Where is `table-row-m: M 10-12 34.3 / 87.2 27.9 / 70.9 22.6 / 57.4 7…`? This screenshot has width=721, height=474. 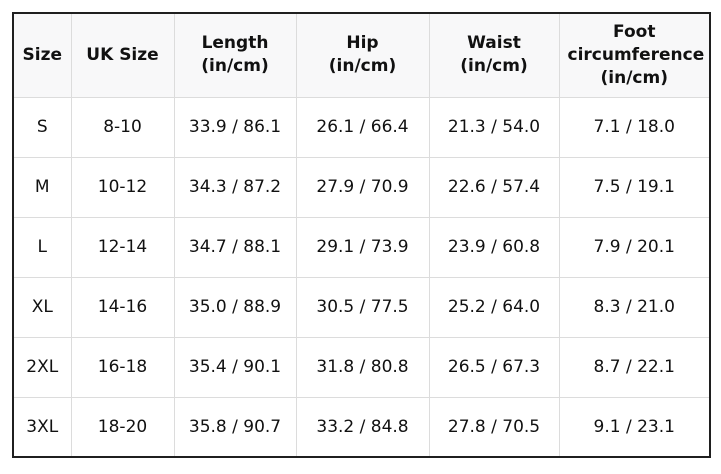
table-row-m: M 10-12 34.3 / 87.2 27.9 / 70.9 22.6 / 57.4 7… is located at coordinates (361, 187).